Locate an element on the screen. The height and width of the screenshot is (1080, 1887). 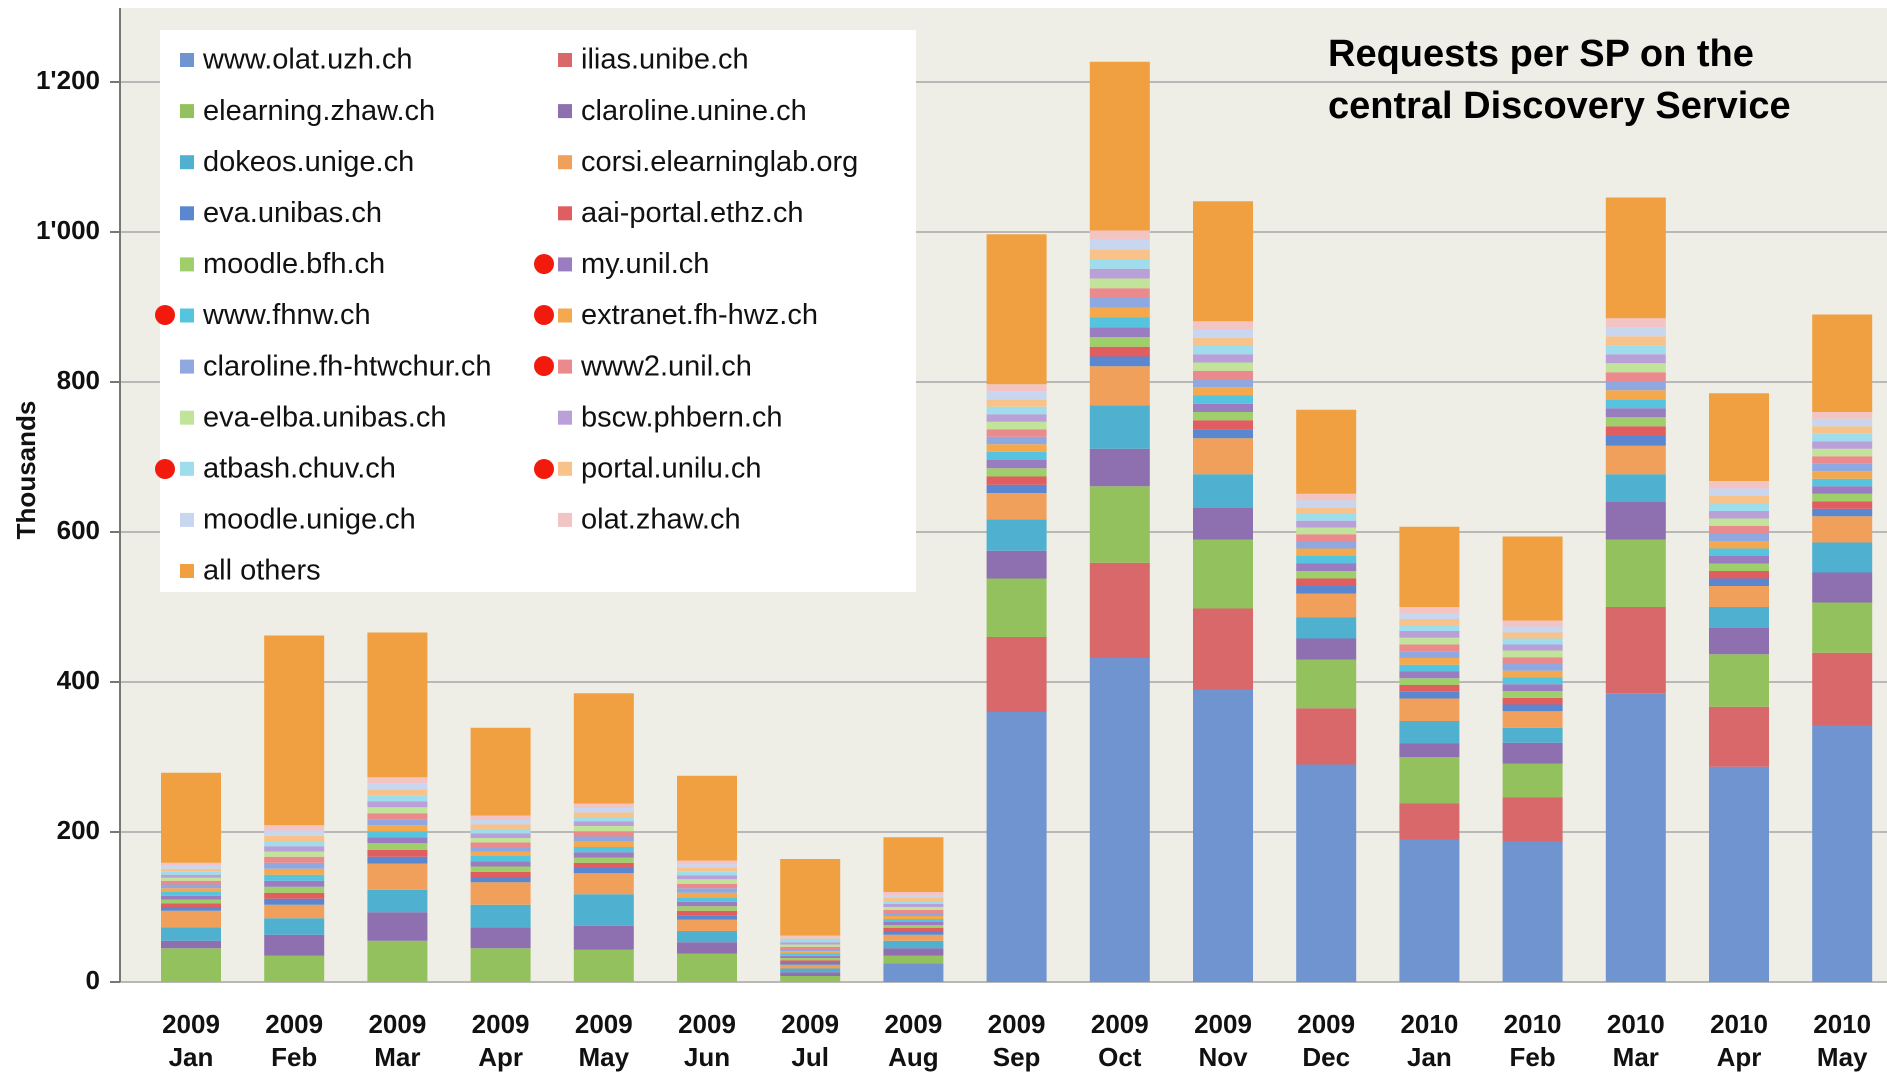
x-tick-label: Feb is located at coordinates (1532, 1057).